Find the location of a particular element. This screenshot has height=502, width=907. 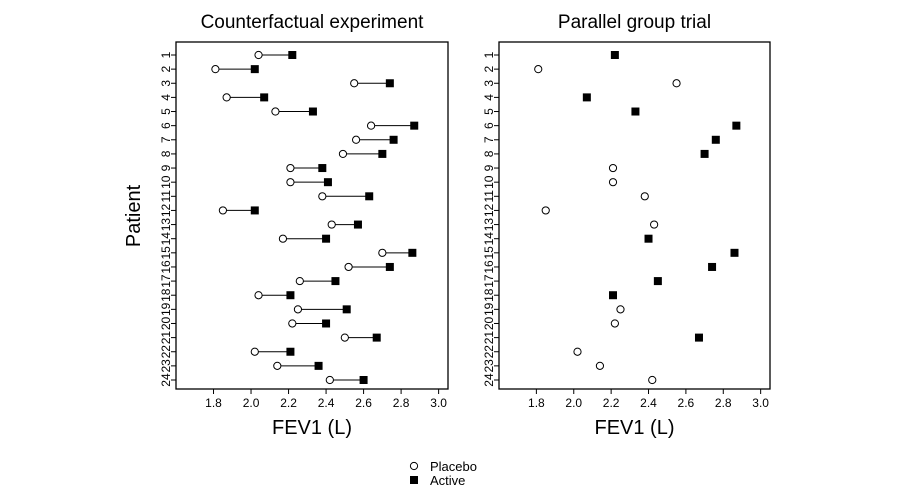

y-tick-label: 23 is located at coordinates (489, 366).